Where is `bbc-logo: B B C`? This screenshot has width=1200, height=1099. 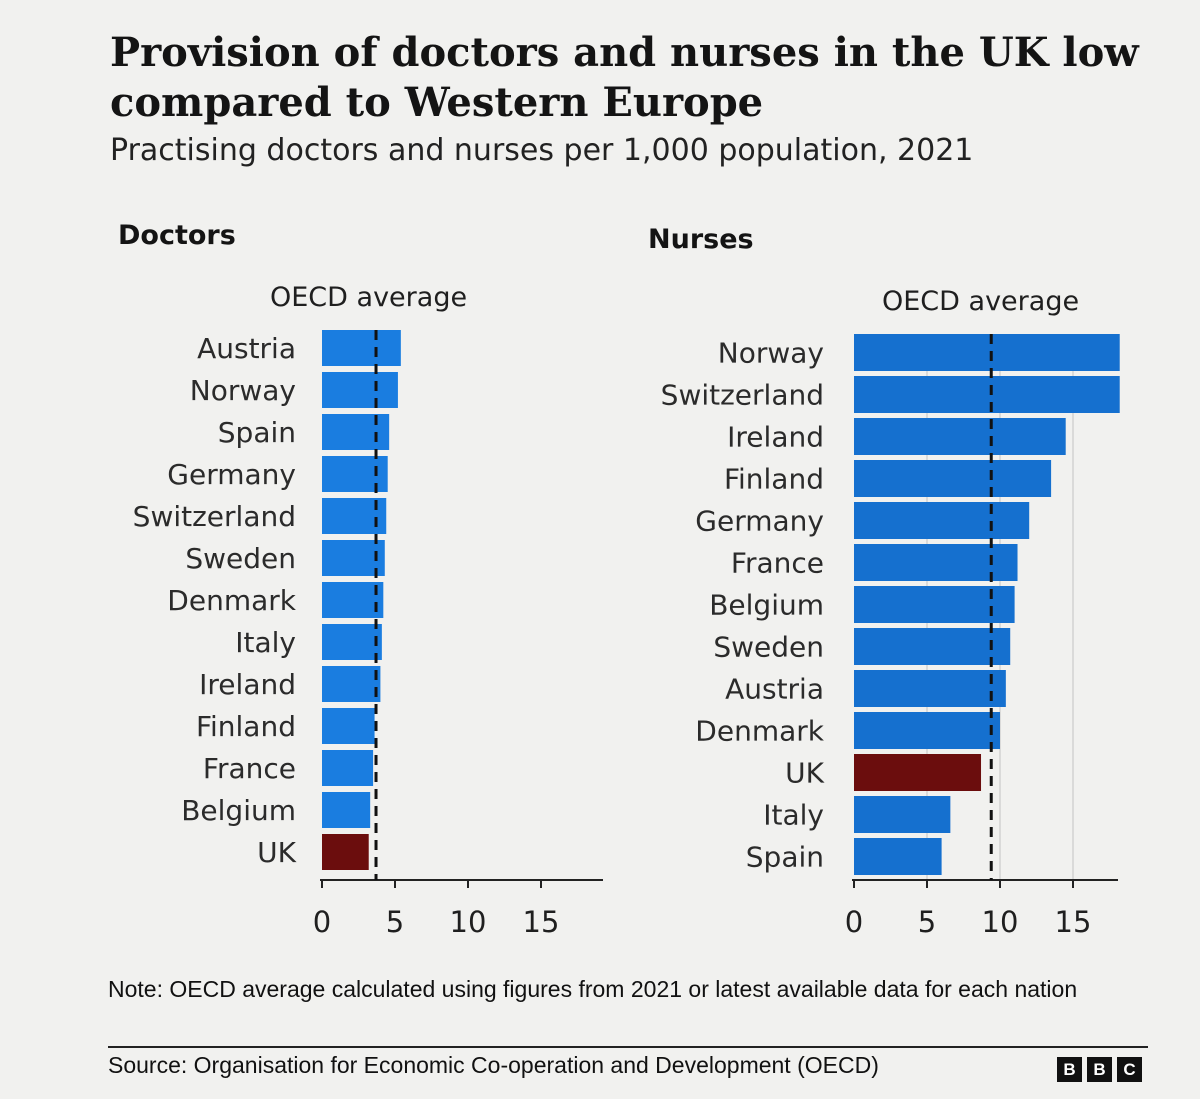 bbc-logo: B B C is located at coordinates (1099, 1069).